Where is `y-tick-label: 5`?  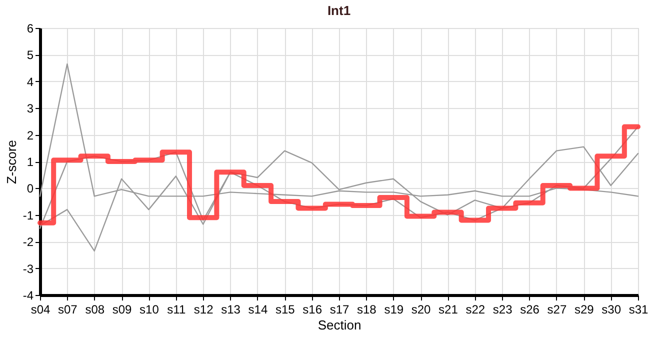
y-tick-label: 5 is located at coordinates (30, 55).